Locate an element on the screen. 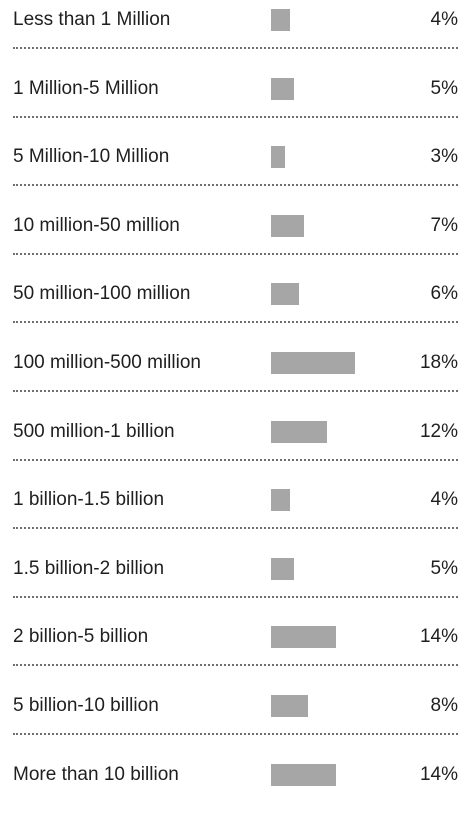 This screenshot has height=831, width=461. category-label: 1 billion-1.5 billion is located at coordinates (89, 500).